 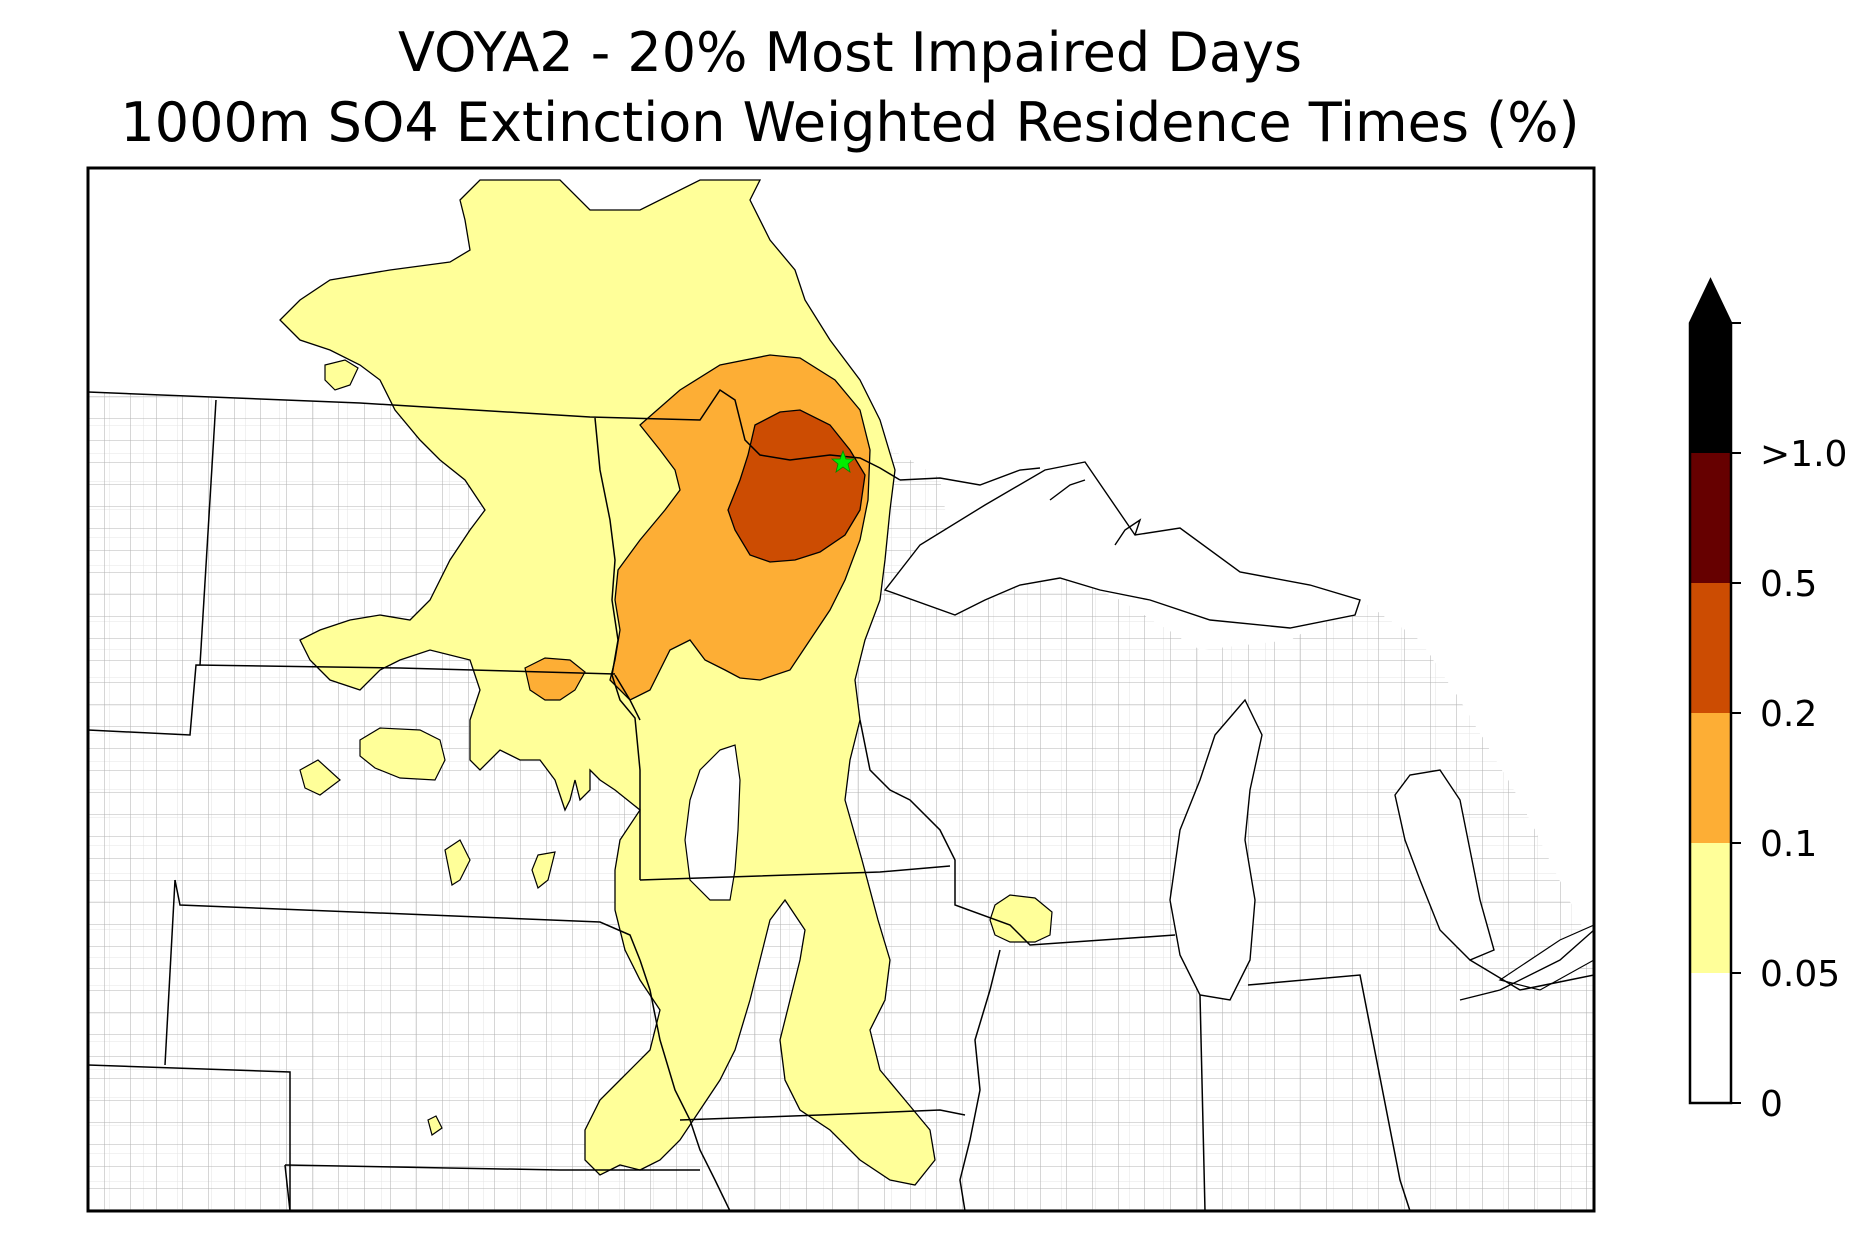 What do you see at coordinates (796, 486) in the screenshot?
I see `contour-0.2` at bounding box center [796, 486].